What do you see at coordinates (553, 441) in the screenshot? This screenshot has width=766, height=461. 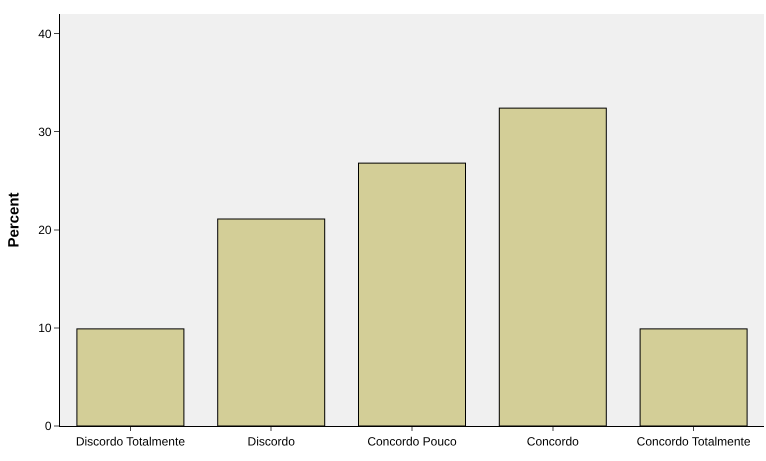 I see `x-tick-label: Concordo` at bounding box center [553, 441].